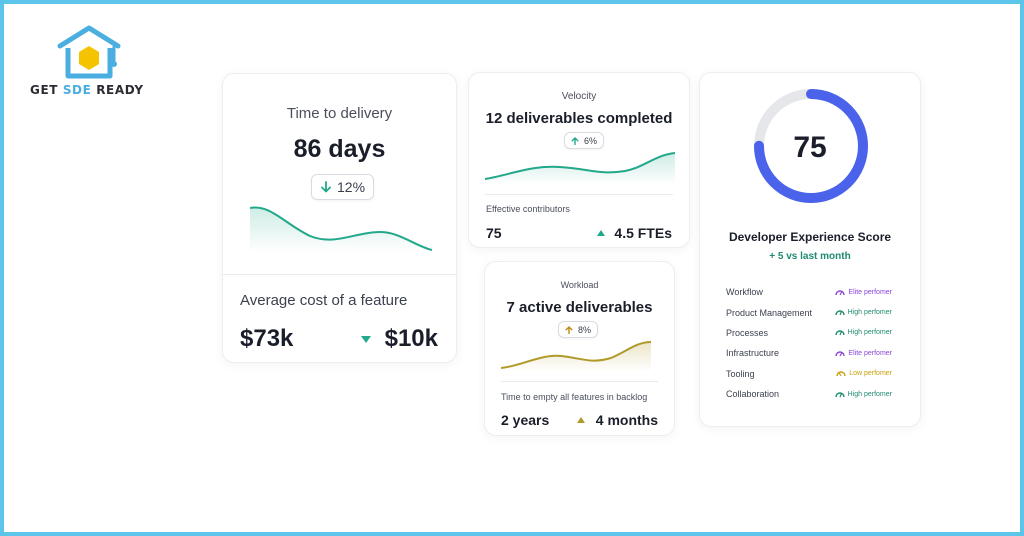 Image resolution: width=1024 pixels, height=536 pixels. I want to click on workload-divider, so click(579, 381).